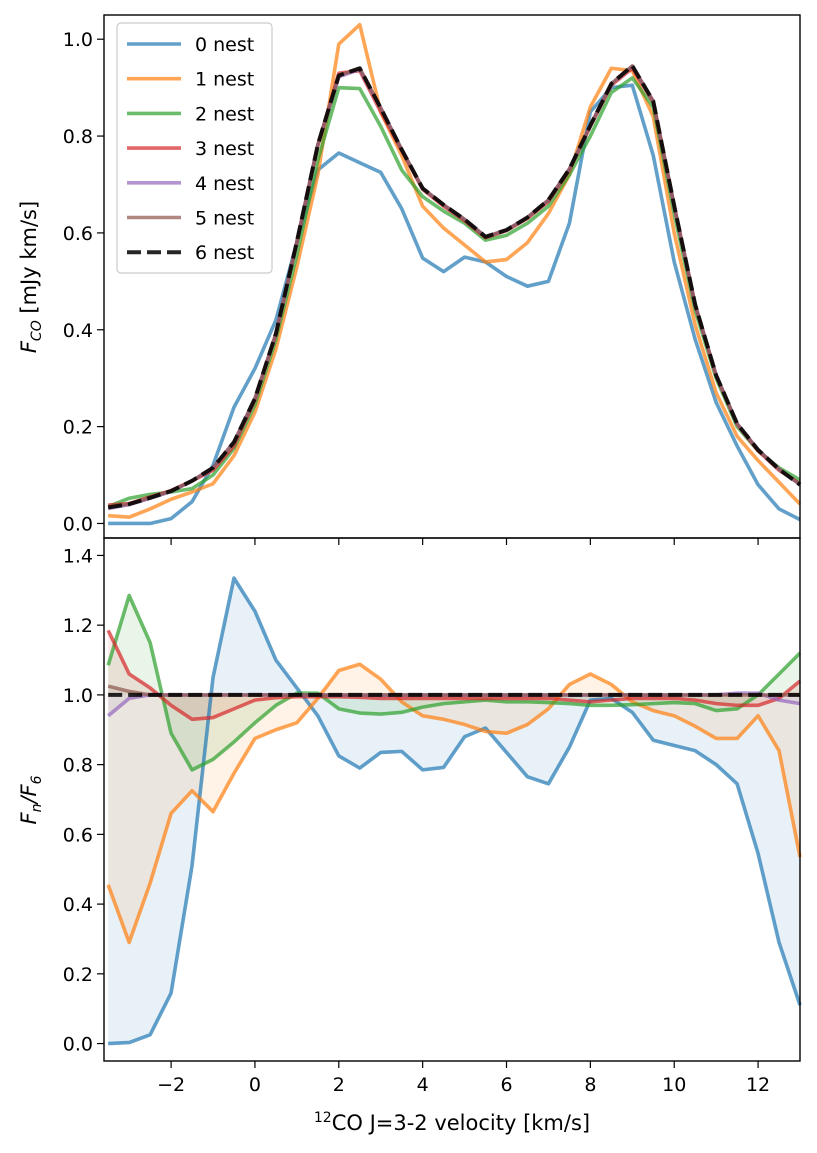 This screenshot has width=817, height=1153. I want to click on bottom-series-2-nest, so click(454, 682).